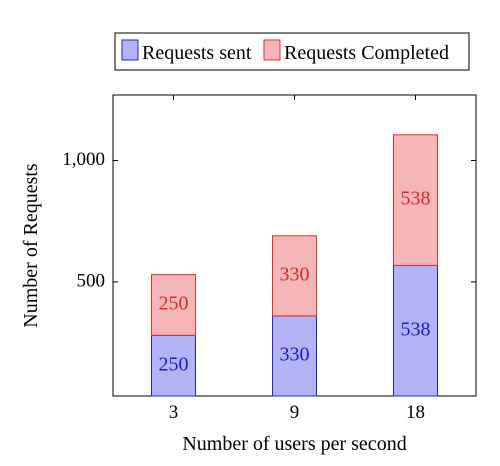  I want to click on legend: Requests sent Requests Completed, so click(292, 51).